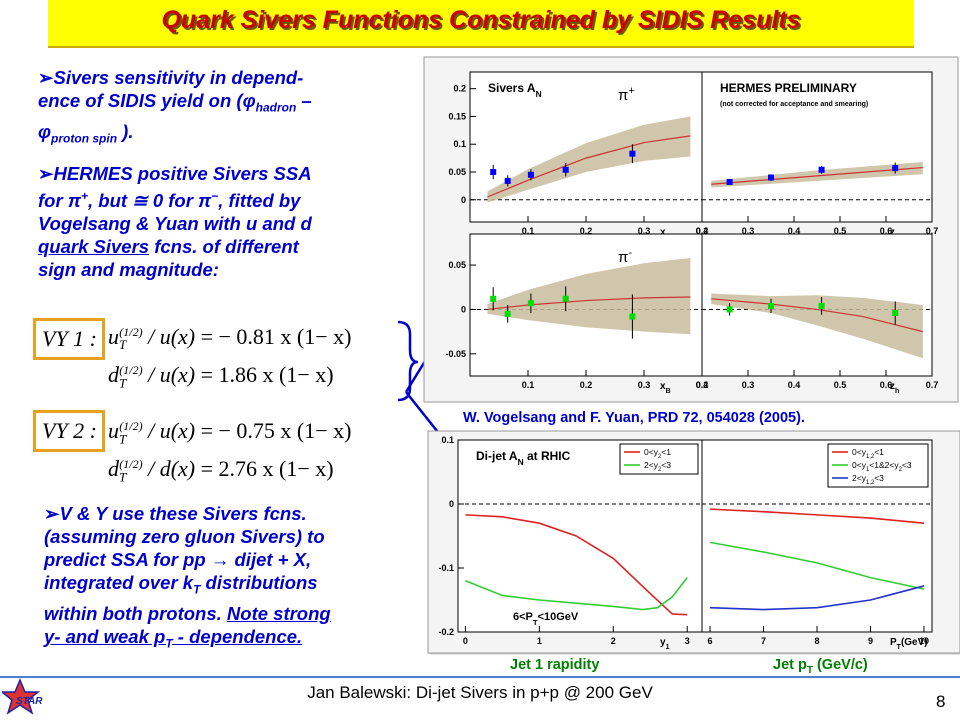  What do you see at coordinates (702, 231) in the screenshot?
I see `x-tick-label: 0.4` at bounding box center [702, 231].